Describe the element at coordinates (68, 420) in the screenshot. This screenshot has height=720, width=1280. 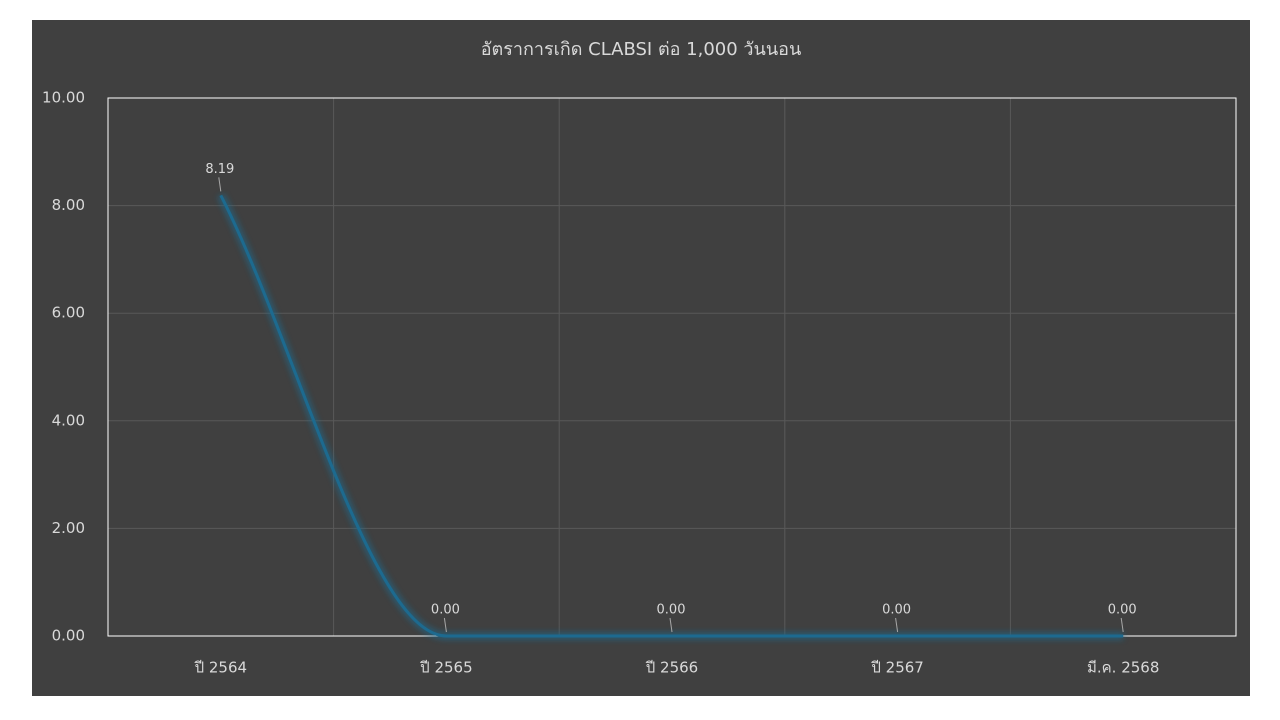
I see `y-tick-label: 4.00` at that location.